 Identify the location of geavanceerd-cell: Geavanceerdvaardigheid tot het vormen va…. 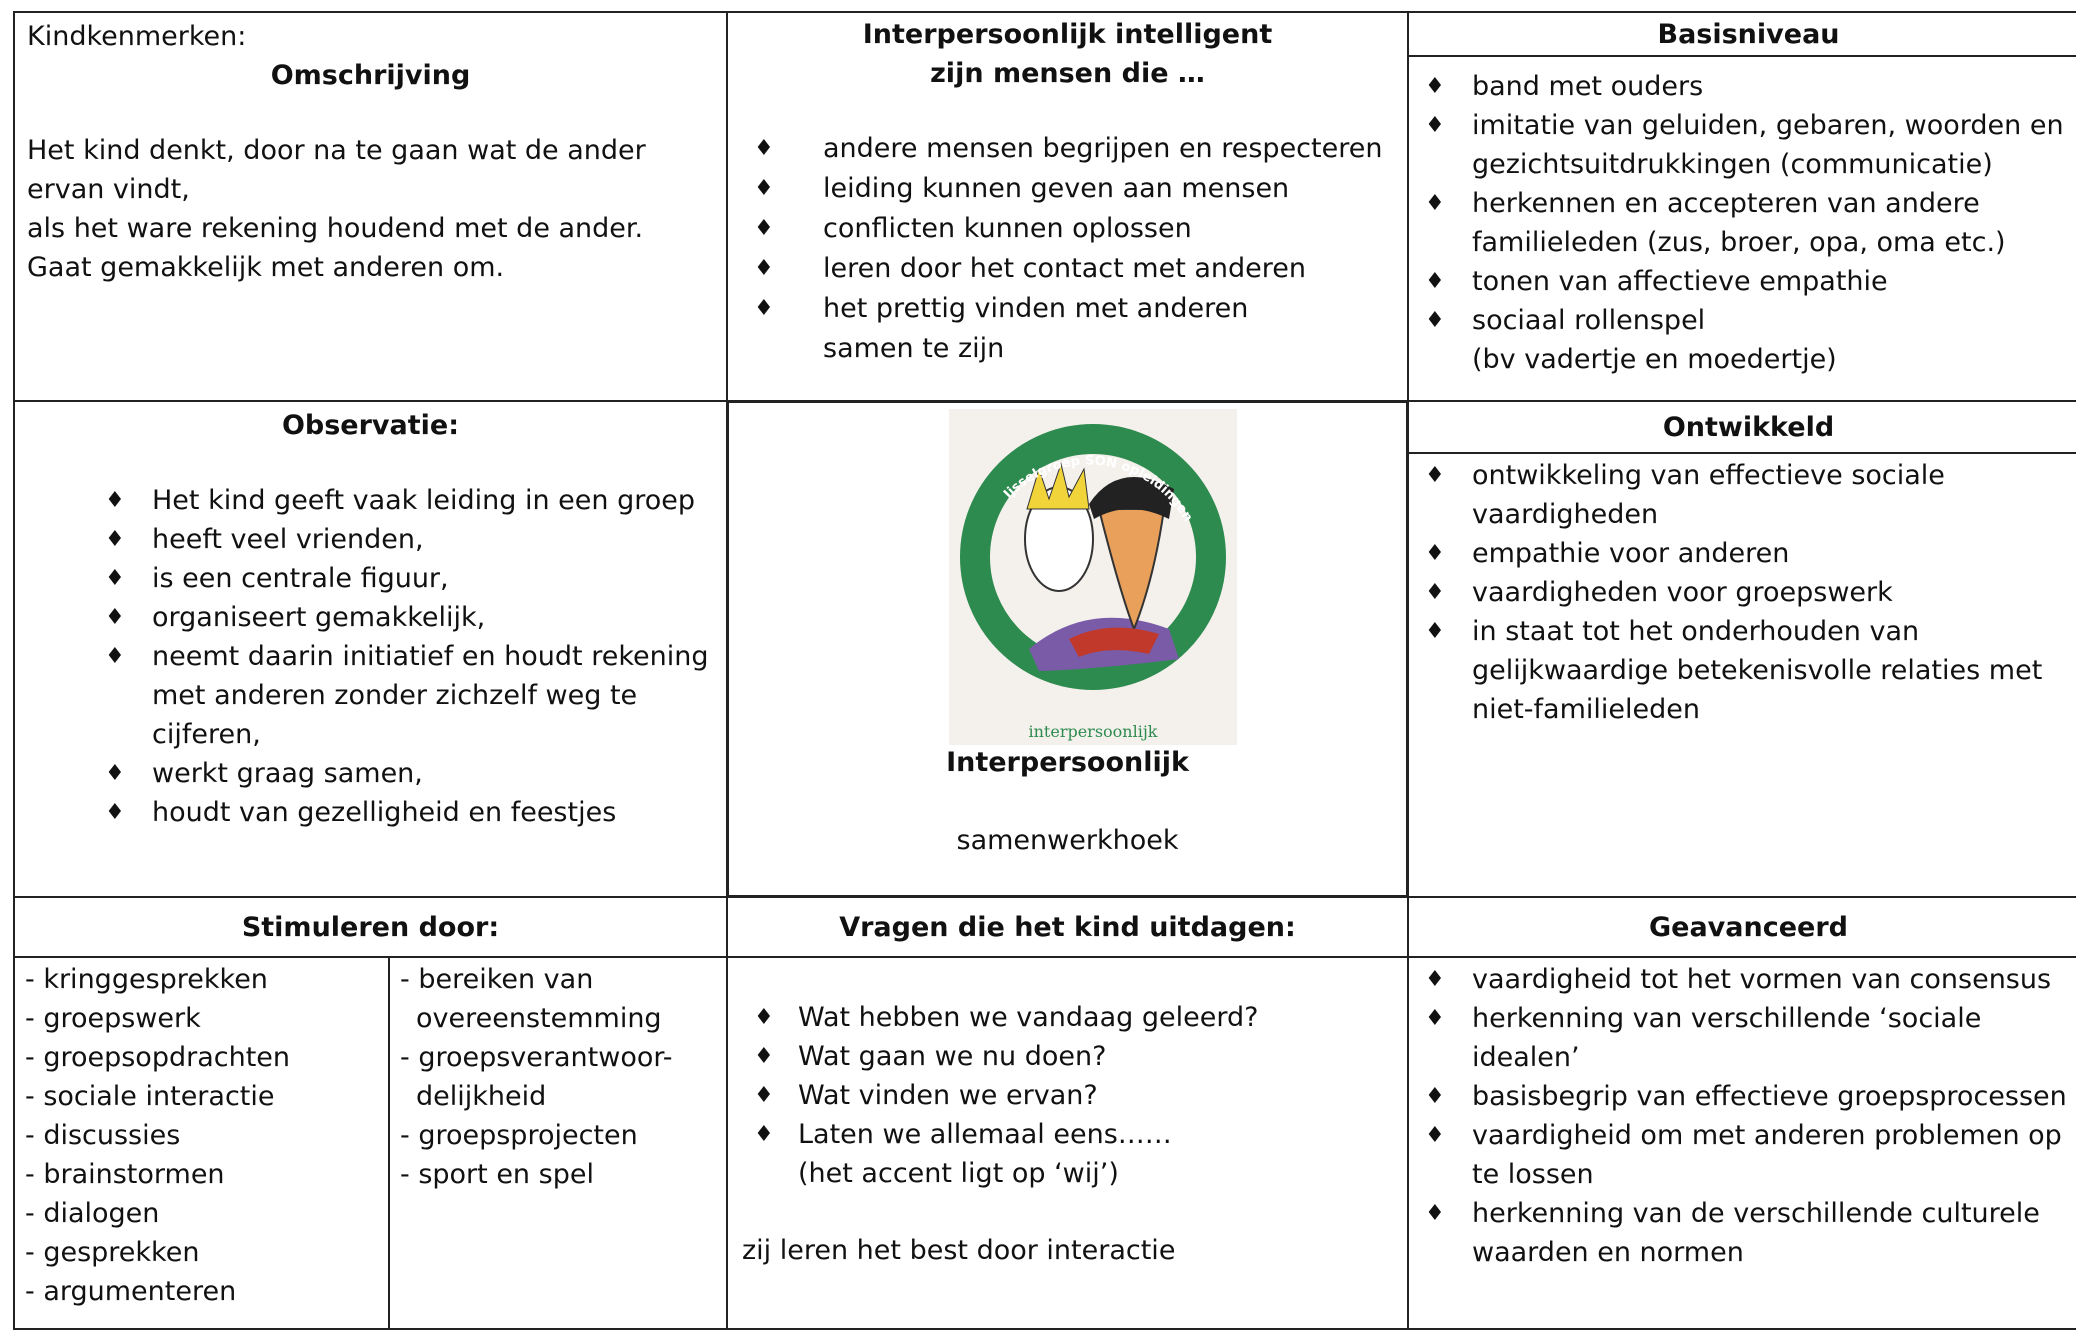
(1741, 1113).